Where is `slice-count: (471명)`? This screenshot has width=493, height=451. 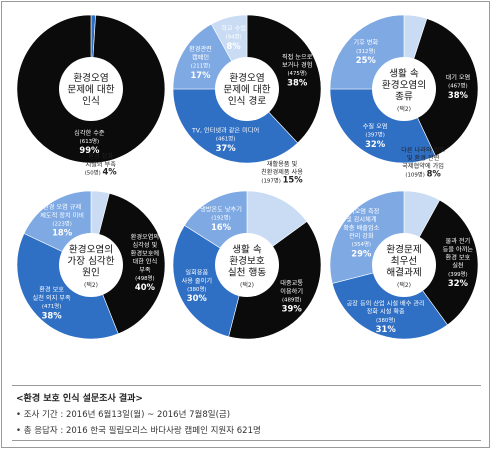
slice-count: (471명) is located at coordinates (51, 306).